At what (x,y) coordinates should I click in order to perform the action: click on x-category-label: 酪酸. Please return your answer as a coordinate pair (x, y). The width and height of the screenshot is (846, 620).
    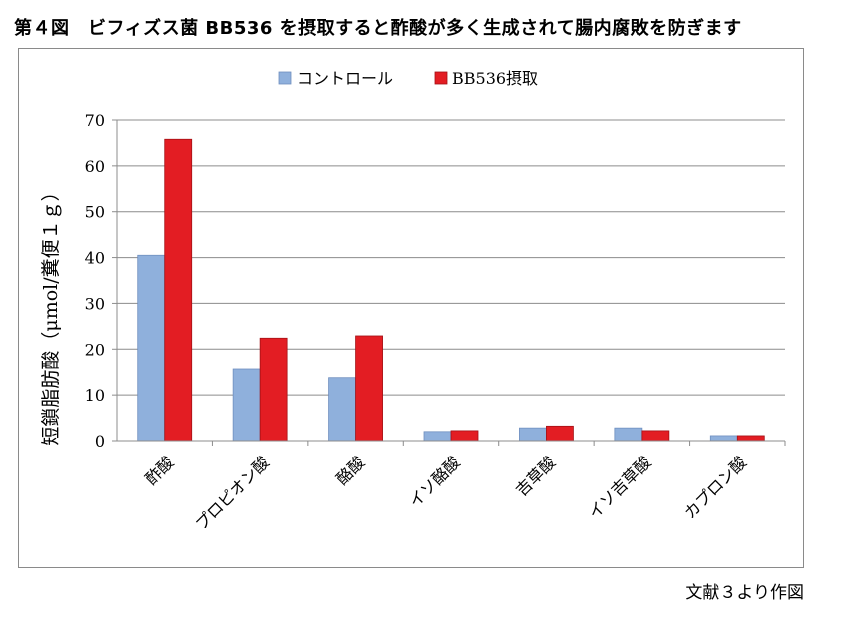
    Looking at the image, I should click on (350, 470).